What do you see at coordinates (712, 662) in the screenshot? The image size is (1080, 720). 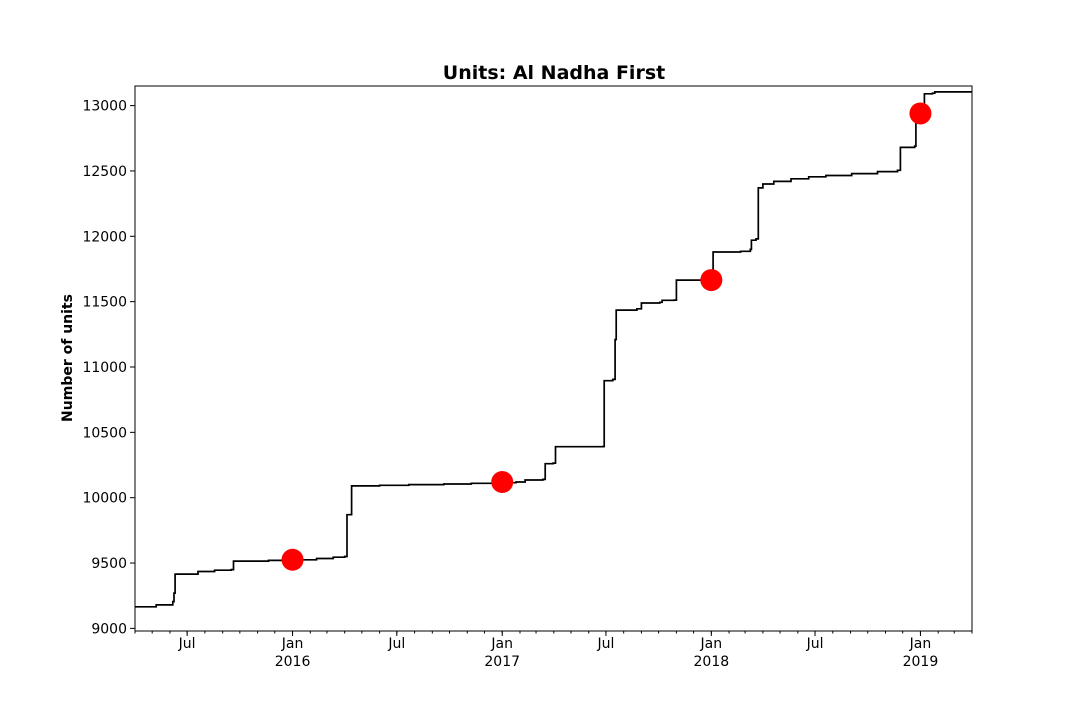 I see `x-tick-year-label: 2018` at bounding box center [712, 662].